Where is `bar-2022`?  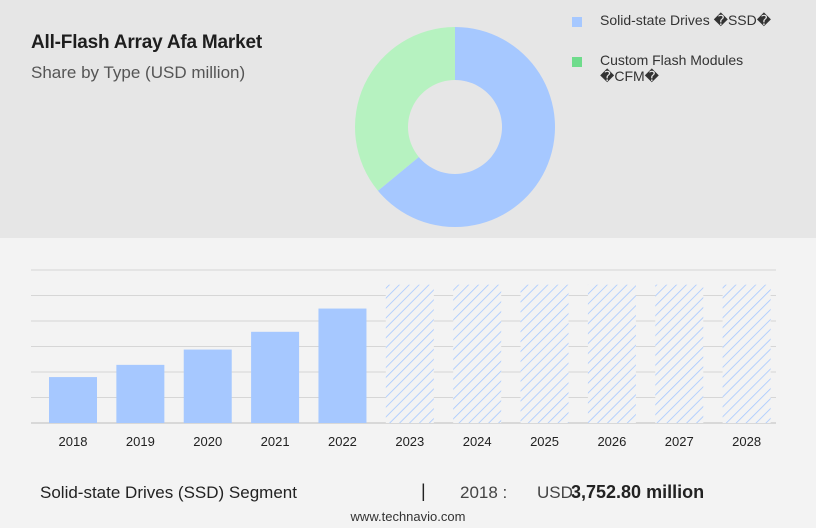 bar-2022 is located at coordinates (342, 365).